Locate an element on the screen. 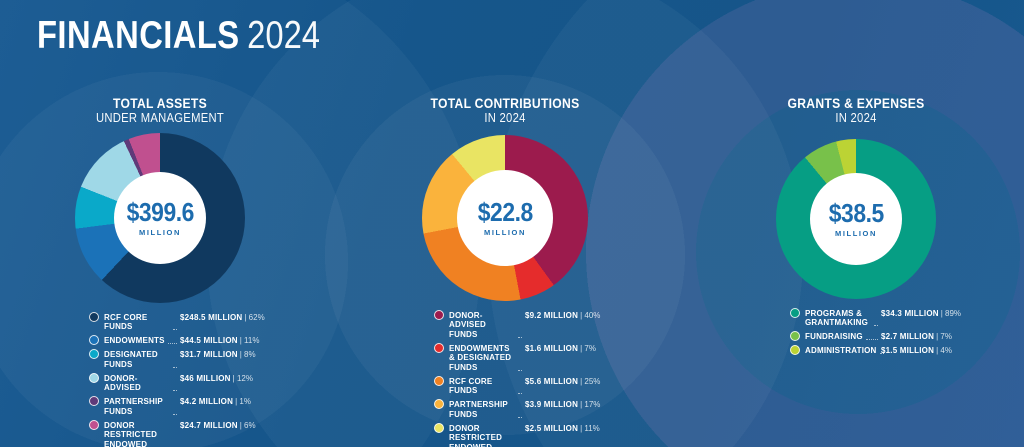 Image resolution: width=1024 pixels, height=447 pixels. legend-label: DESIGNATED FUNDS is located at coordinates (131, 359).